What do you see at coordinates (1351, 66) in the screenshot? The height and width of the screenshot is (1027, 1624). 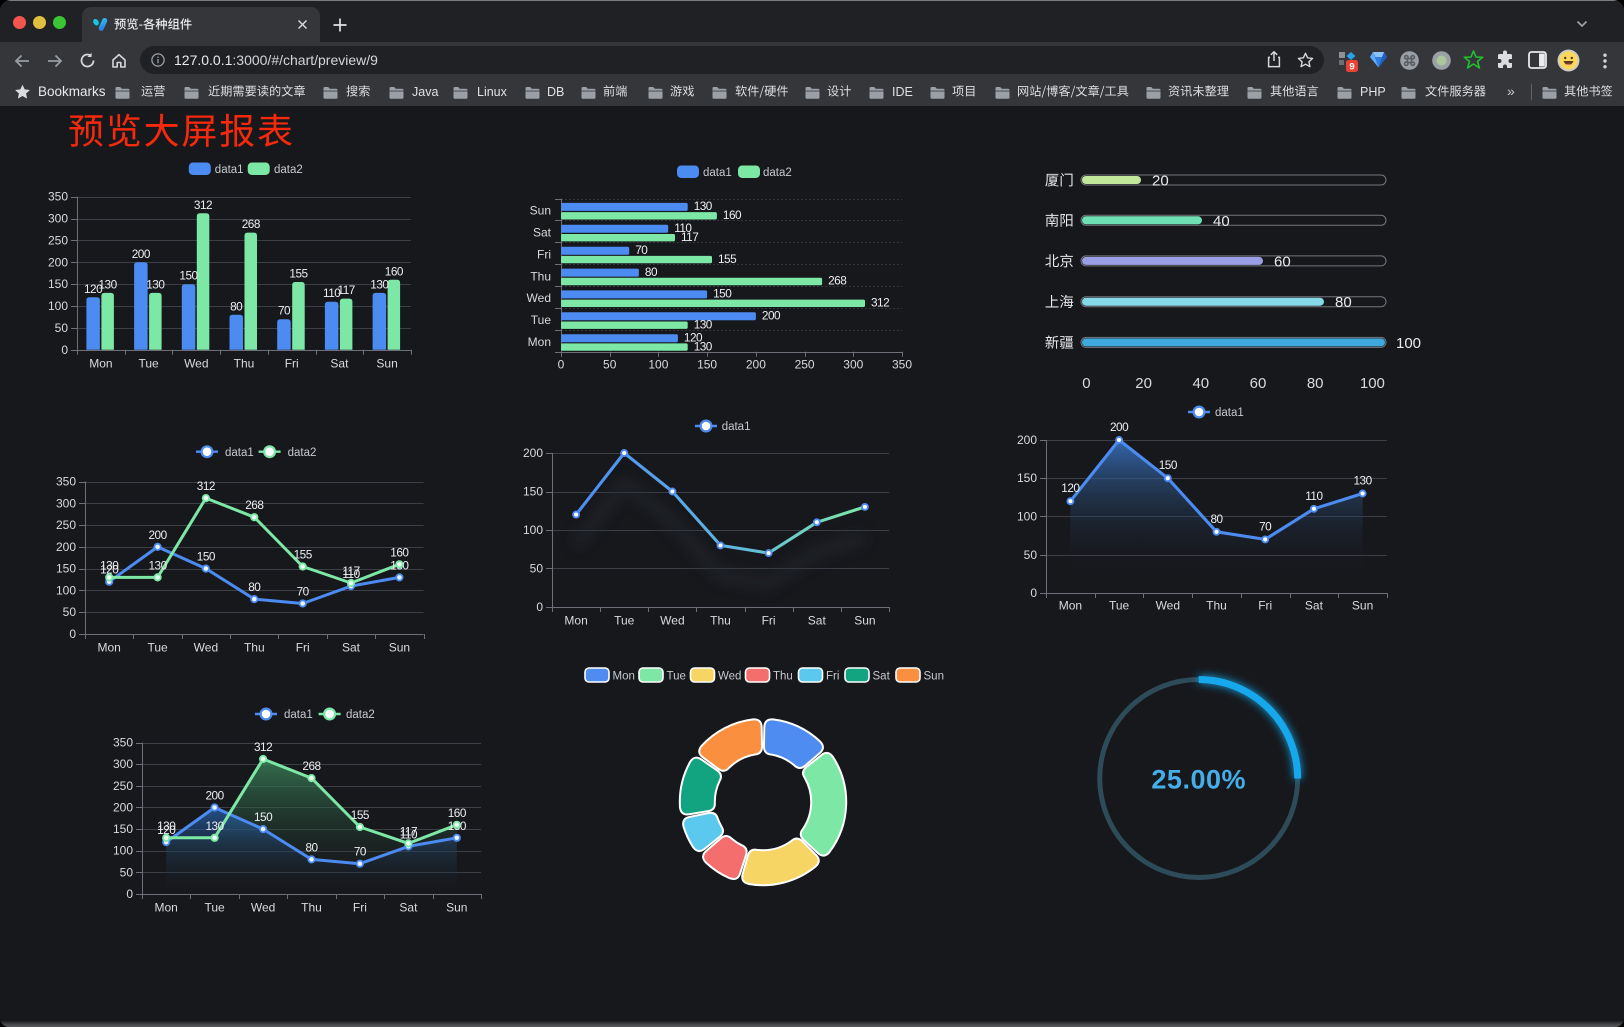 I see `svg-text: 9` at bounding box center [1351, 66].